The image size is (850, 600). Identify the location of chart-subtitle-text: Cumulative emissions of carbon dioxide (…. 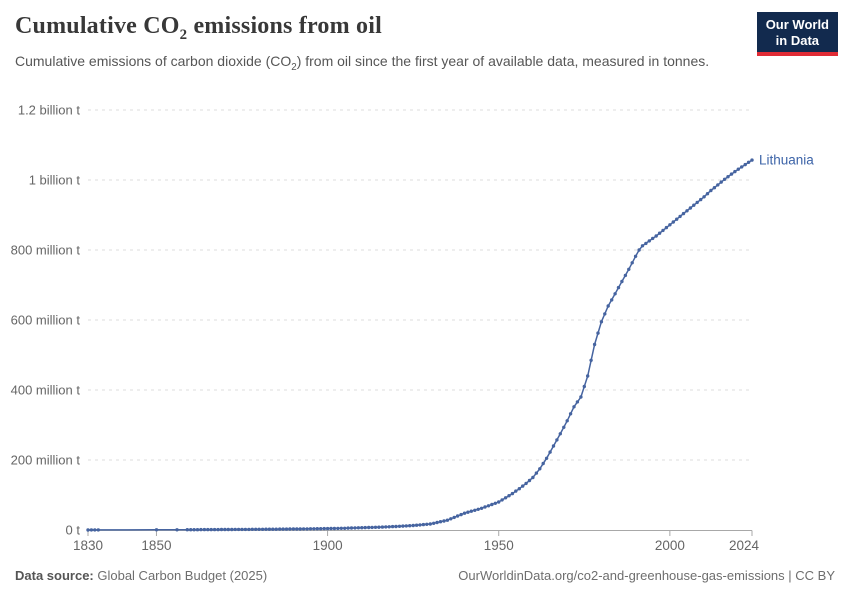
(153, 61).